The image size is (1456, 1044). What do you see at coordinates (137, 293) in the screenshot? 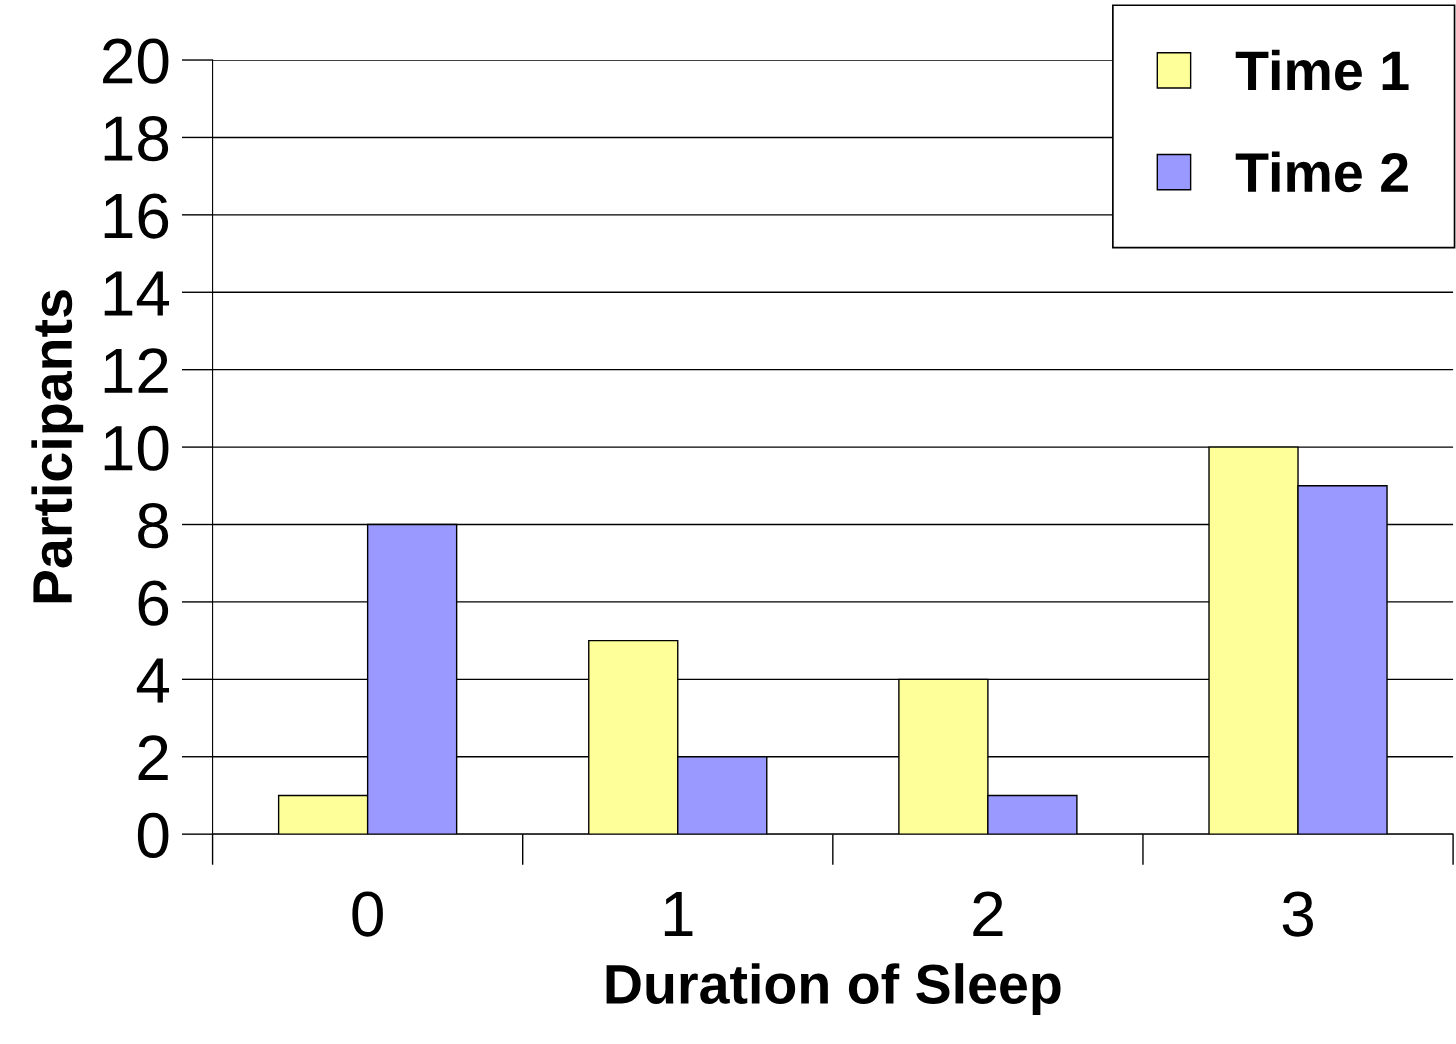
I see `y-tick-label: 14` at bounding box center [137, 293].